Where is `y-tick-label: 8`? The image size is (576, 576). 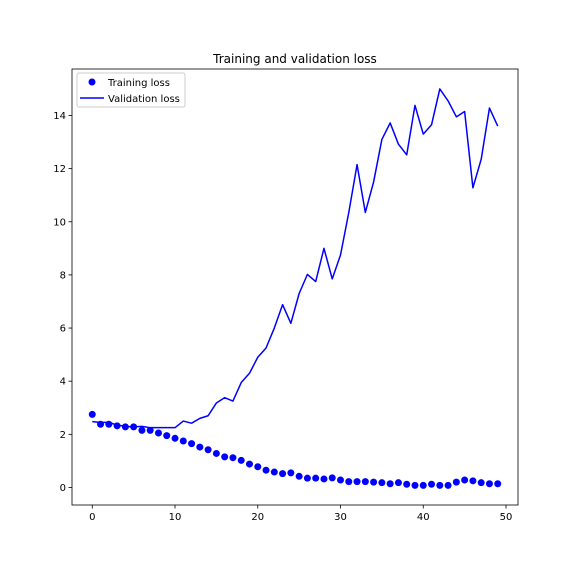
y-tick-label: 8 is located at coordinates (63, 275).